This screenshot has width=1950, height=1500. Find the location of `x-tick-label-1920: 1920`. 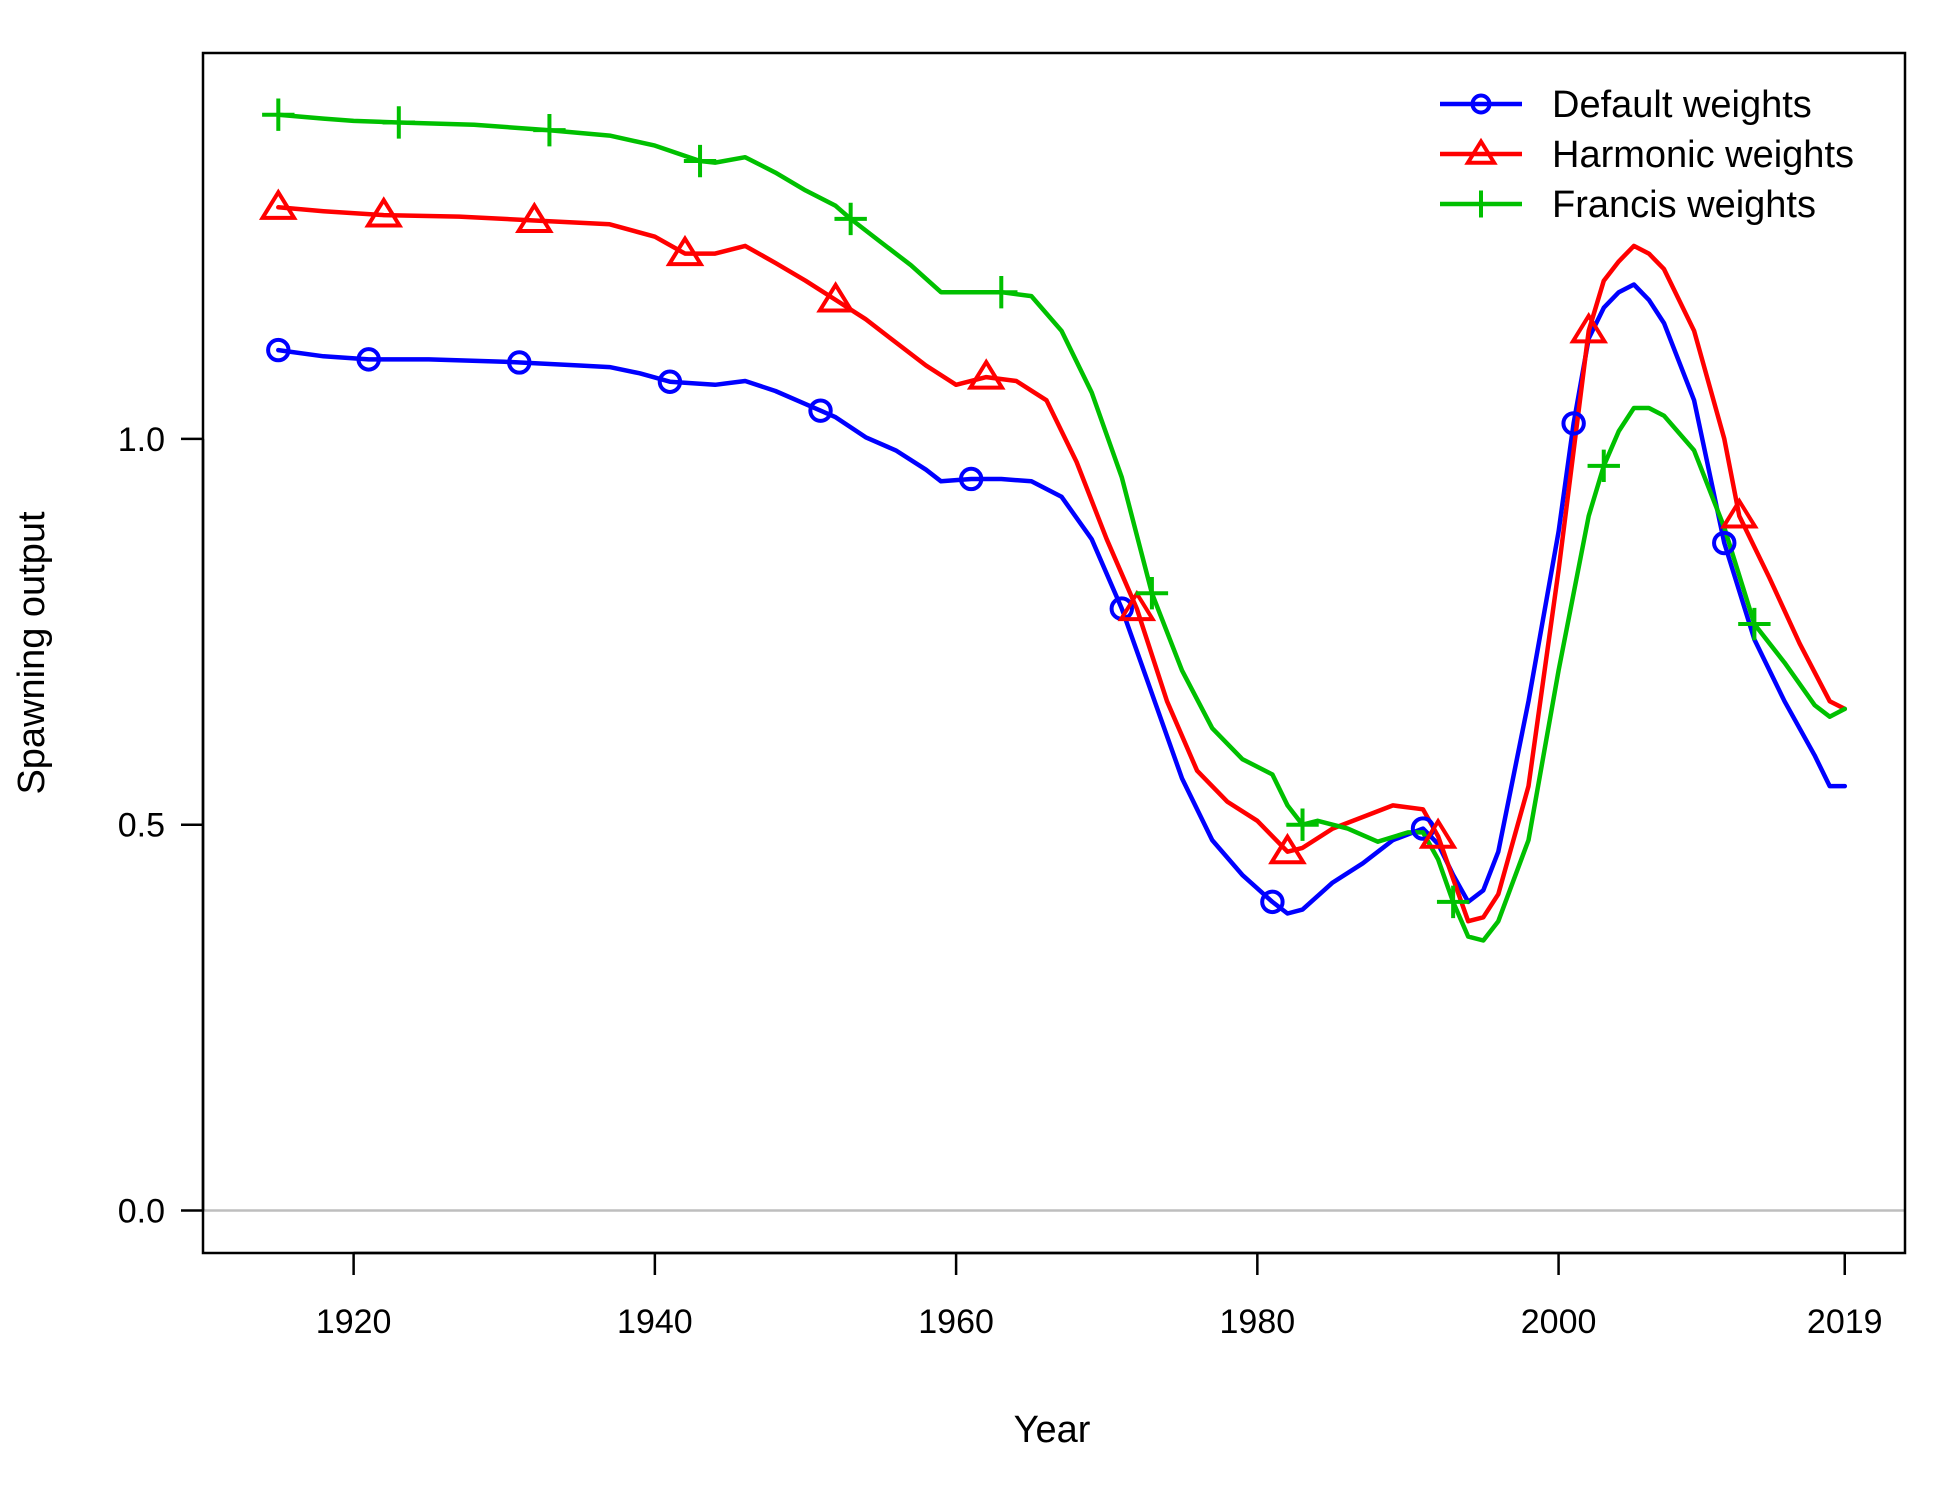

x-tick-label-1920: 1920 is located at coordinates (354, 1322).